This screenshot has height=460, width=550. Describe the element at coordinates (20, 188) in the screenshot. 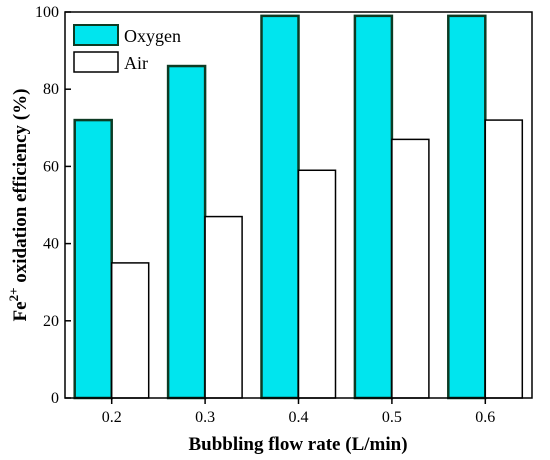

I see `y-axis-title-suffix: oxidation efficiency (%)` at that location.